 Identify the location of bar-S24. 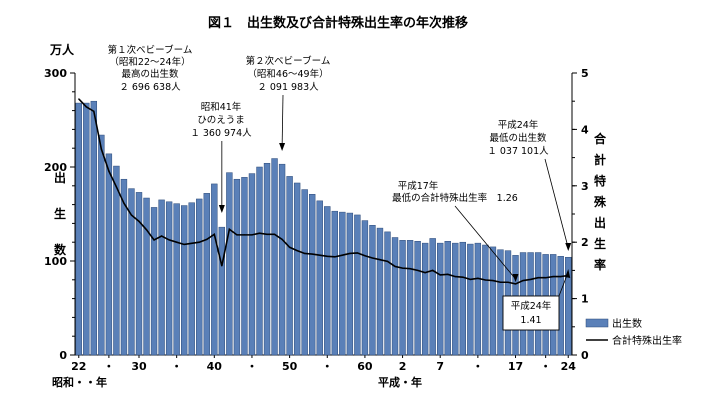
(94, 228).